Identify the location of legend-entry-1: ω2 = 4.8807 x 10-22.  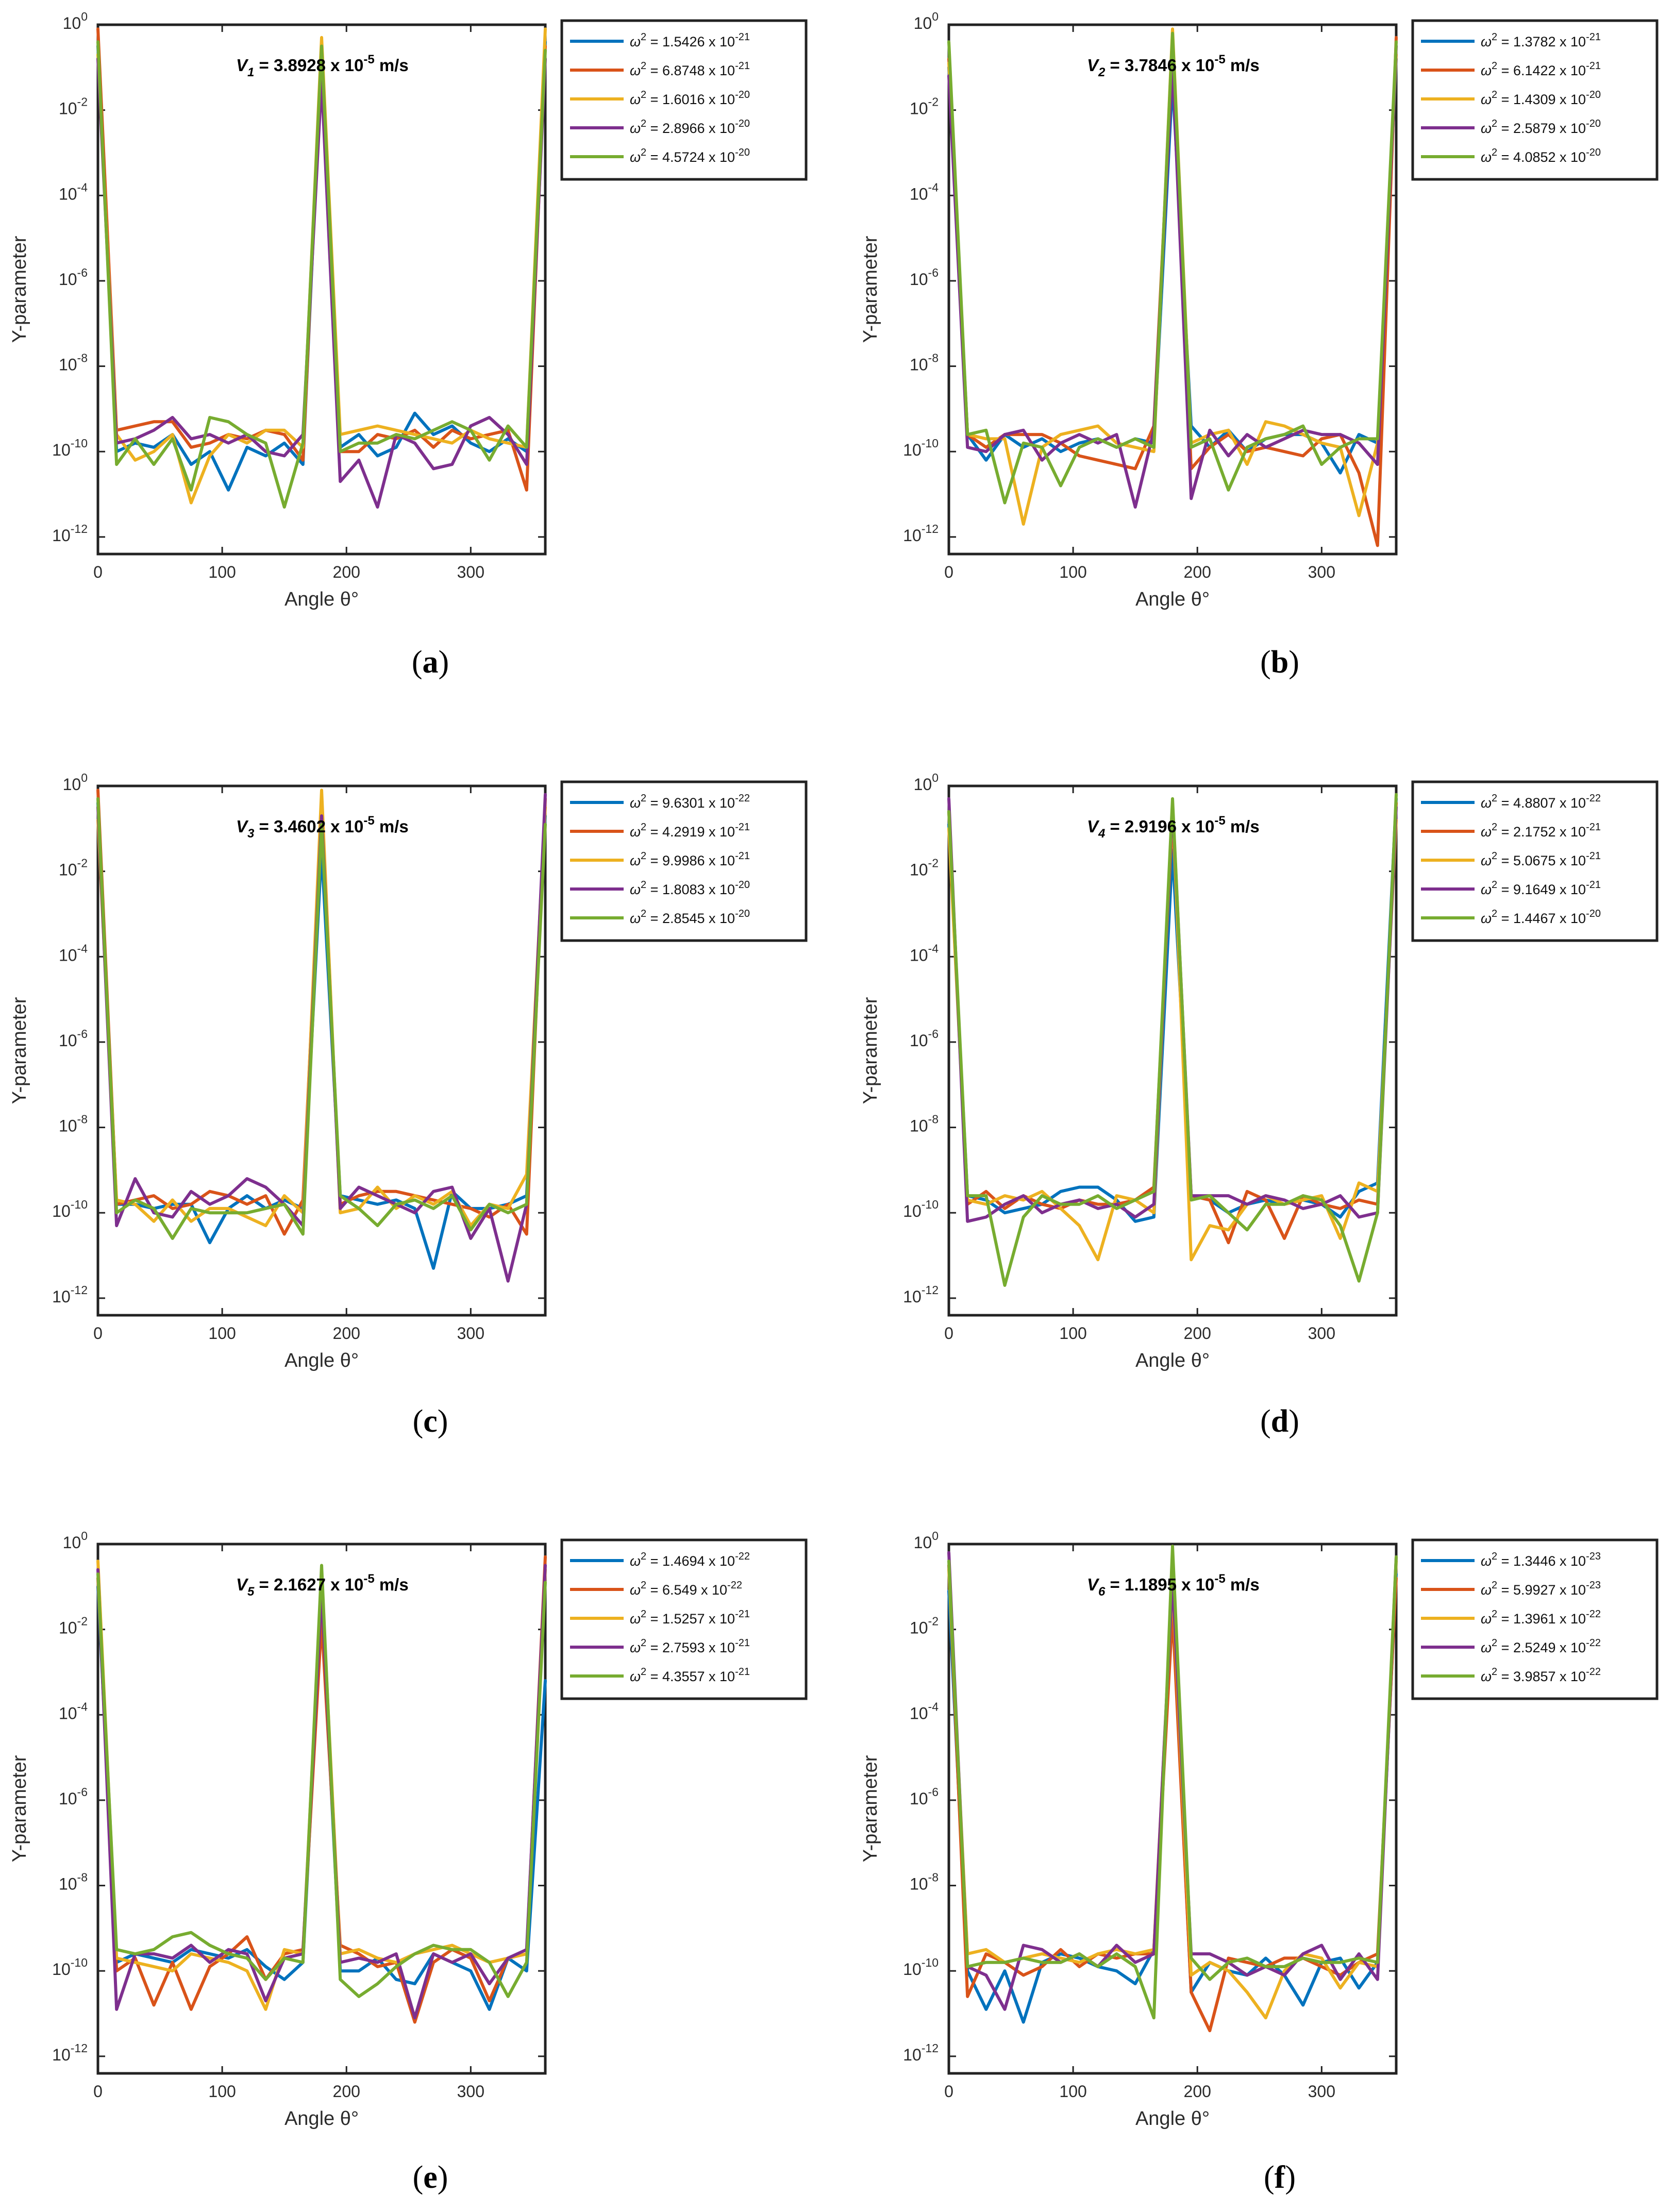
(1541, 802).